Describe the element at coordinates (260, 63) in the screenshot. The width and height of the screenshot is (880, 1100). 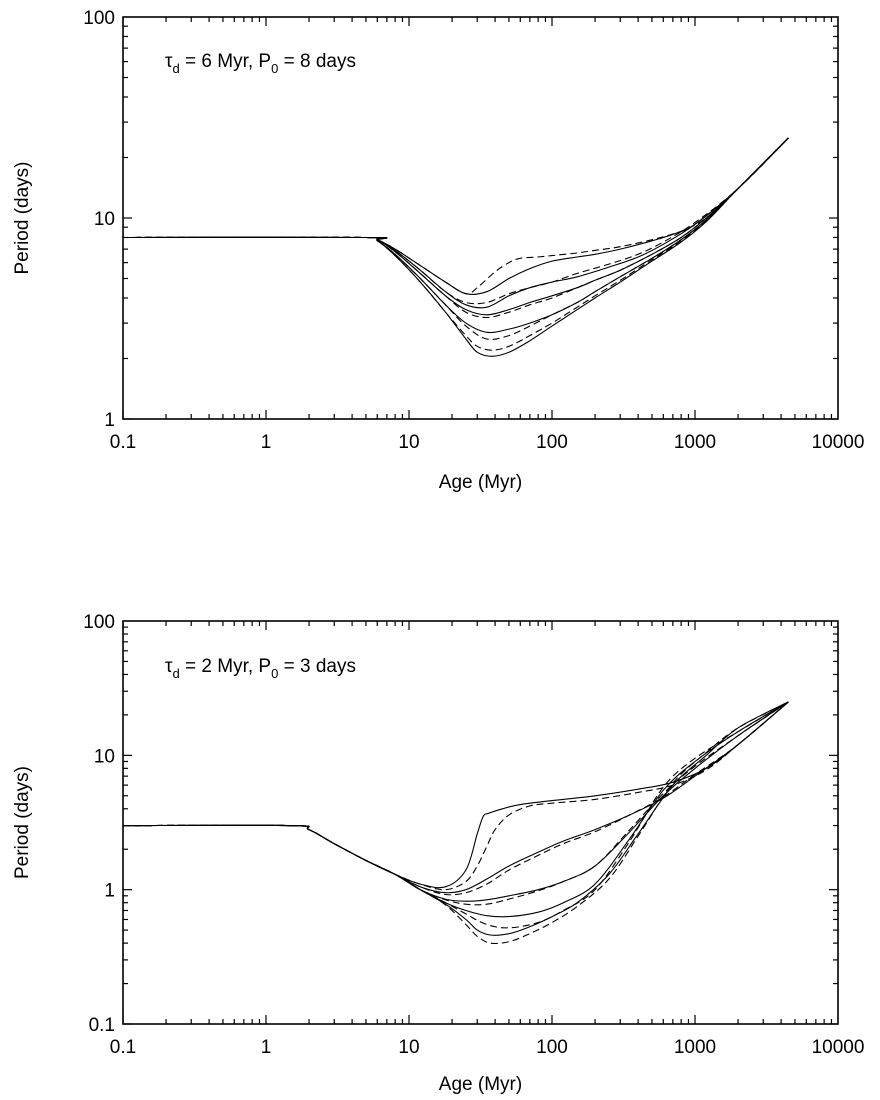
I see `panel-annotation: τd = 6 Myr, P0 = 8 days` at that location.